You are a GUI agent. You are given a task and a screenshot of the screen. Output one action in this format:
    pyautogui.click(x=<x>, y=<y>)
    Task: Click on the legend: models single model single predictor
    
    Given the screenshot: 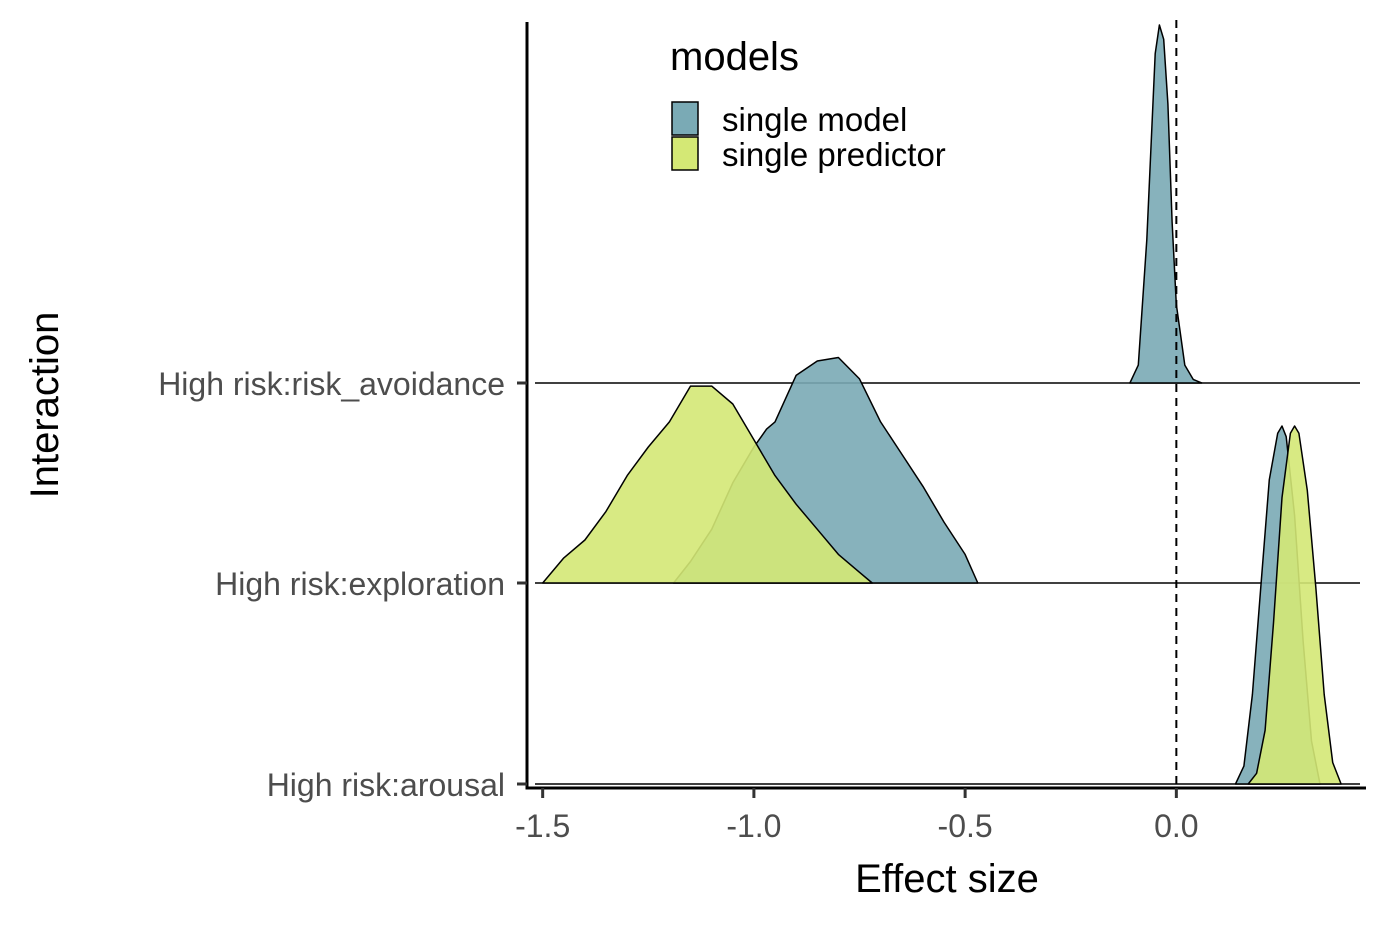 What is the action you would take?
    pyautogui.click(x=808, y=104)
    